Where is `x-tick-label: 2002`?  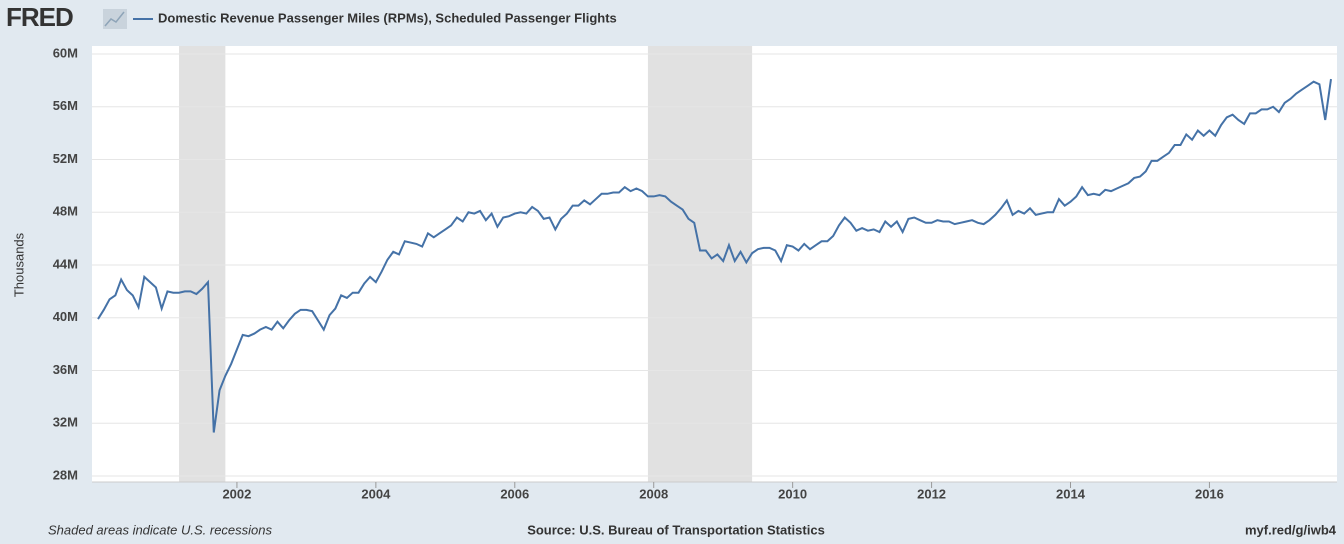 x-tick-label: 2002 is located at coordinates (236, 493).